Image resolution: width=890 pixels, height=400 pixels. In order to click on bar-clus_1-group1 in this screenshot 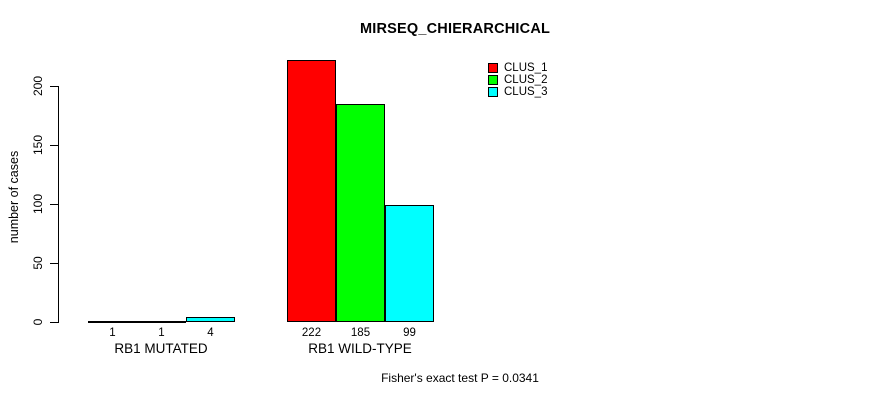, I will do `click(112, 321)`.